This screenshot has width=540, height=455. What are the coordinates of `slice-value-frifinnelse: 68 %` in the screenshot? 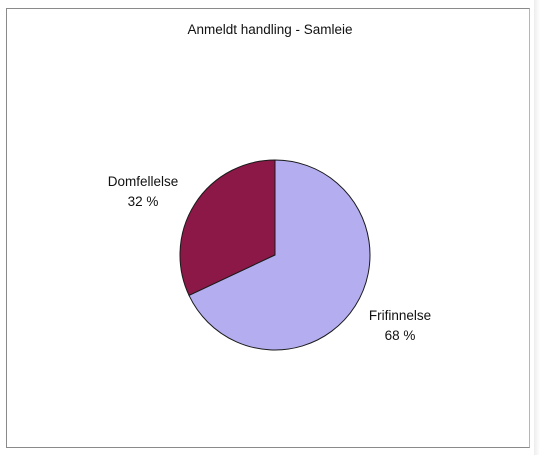 It's located at (400, 335).